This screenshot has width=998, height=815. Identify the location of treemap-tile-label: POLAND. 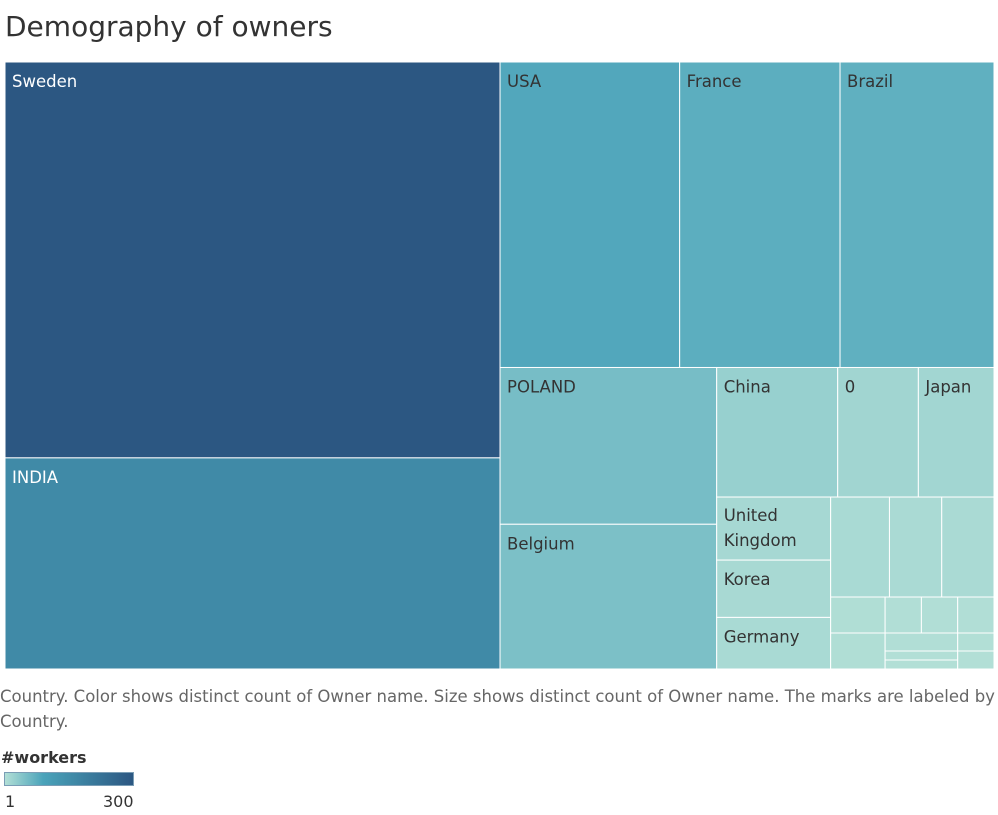
(541, 386).